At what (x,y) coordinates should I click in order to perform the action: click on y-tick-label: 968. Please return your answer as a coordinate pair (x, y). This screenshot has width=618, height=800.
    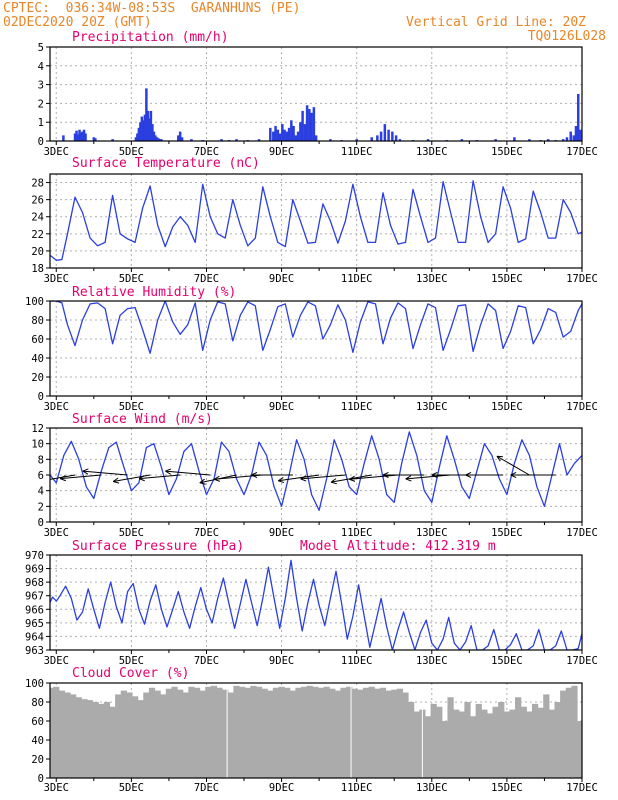
    Looking at the image, I should click on (34, 583).